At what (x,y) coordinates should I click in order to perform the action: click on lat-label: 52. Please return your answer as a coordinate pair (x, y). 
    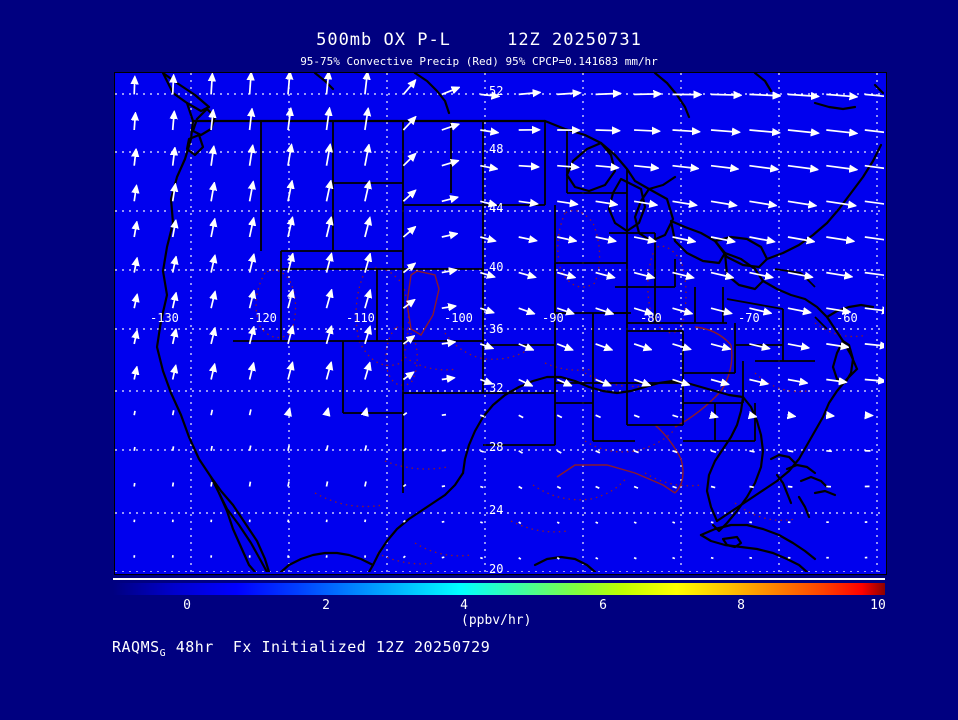
    Looking at the image, I should click on (496, 91).